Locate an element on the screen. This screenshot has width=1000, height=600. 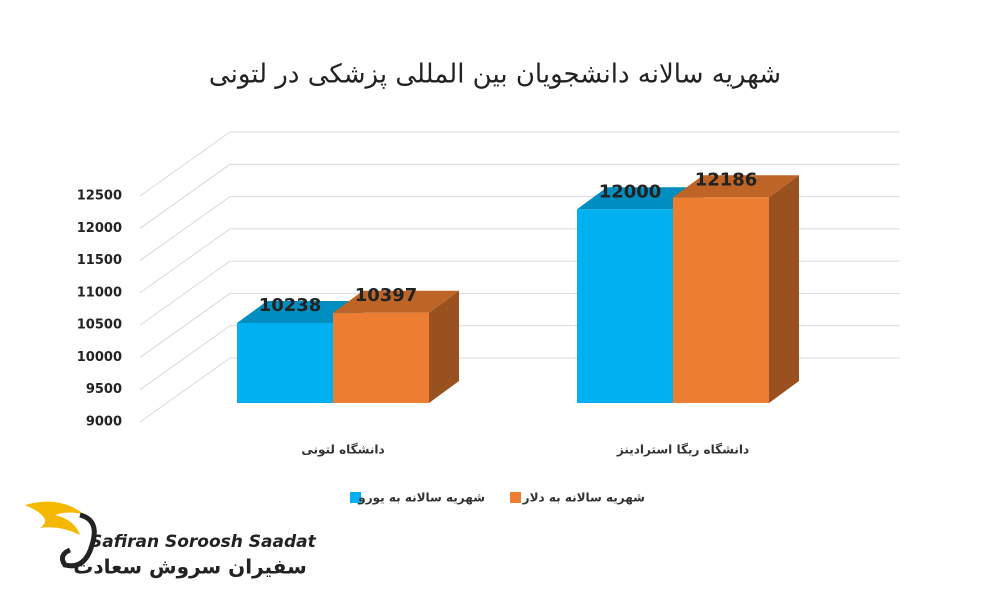
y-tick-label: 11000 is located at coordinates (99, 292).